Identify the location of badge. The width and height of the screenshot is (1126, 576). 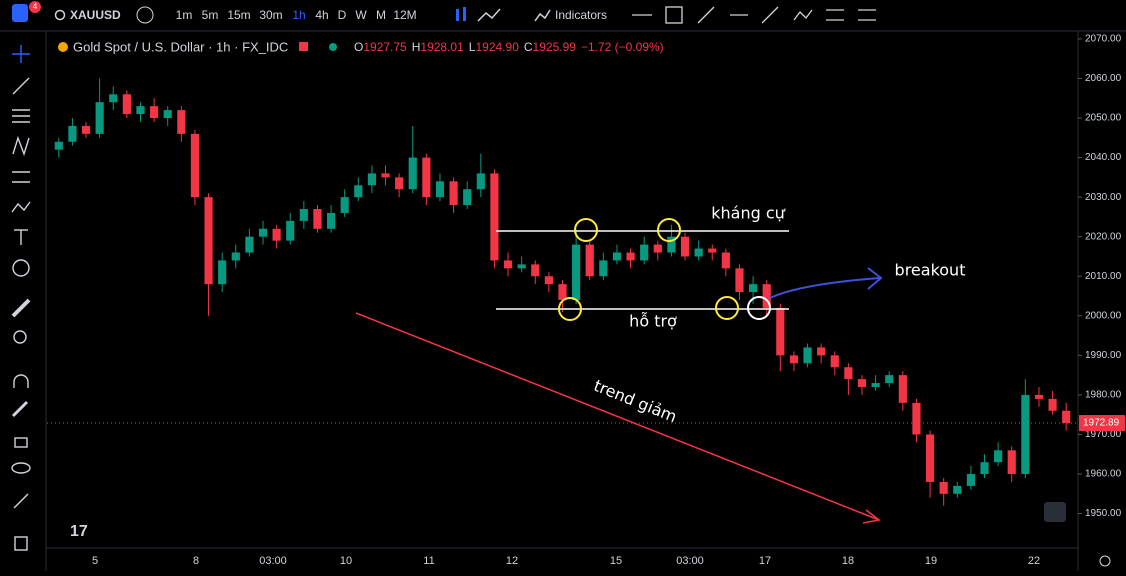
(35, 7).